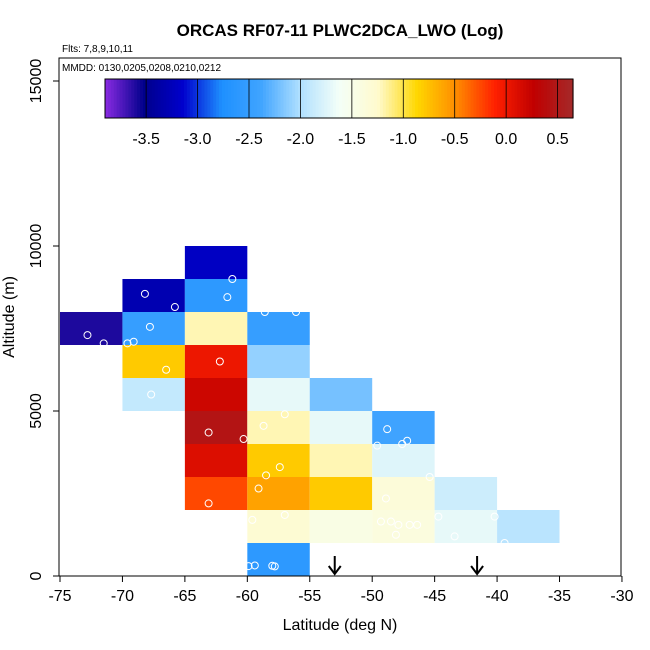  What do you see at coordinates (59, 596) in the screenshot?
I see `x-tick-label-0: -75` at bounding box center [59, 596].